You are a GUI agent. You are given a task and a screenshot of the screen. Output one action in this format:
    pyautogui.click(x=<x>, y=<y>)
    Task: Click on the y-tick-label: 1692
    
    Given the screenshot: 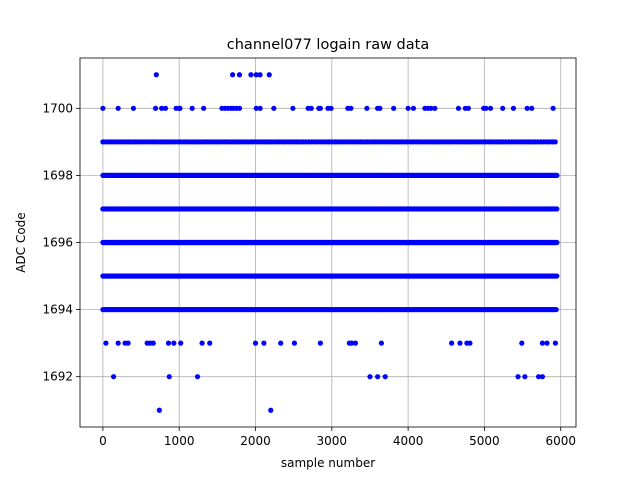 What is the action you would take?
    pyautogui.click(x=57, y=377)
    